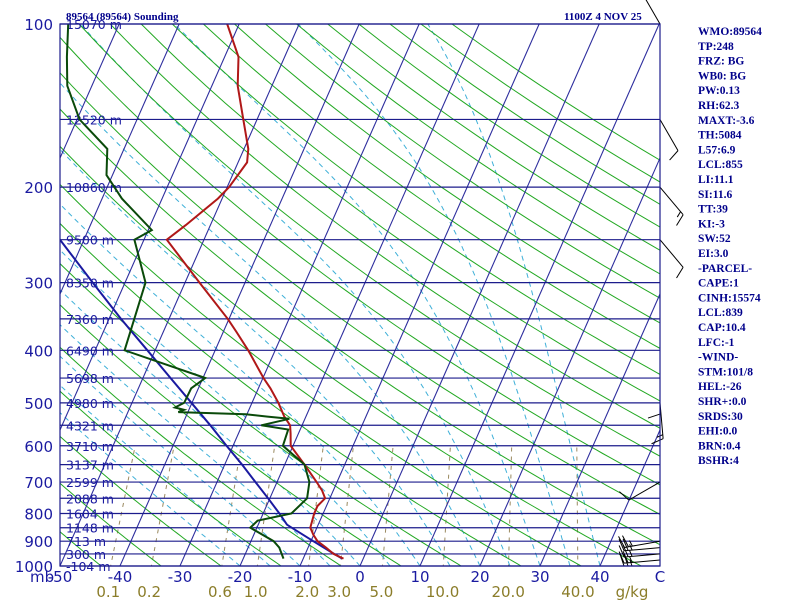 The height and width of the screenshot is (600, 800). What do you see at coordinates (90, 240) in the screenshot?
I see `height-label: 9500 m` at bounding box center [90, 240].